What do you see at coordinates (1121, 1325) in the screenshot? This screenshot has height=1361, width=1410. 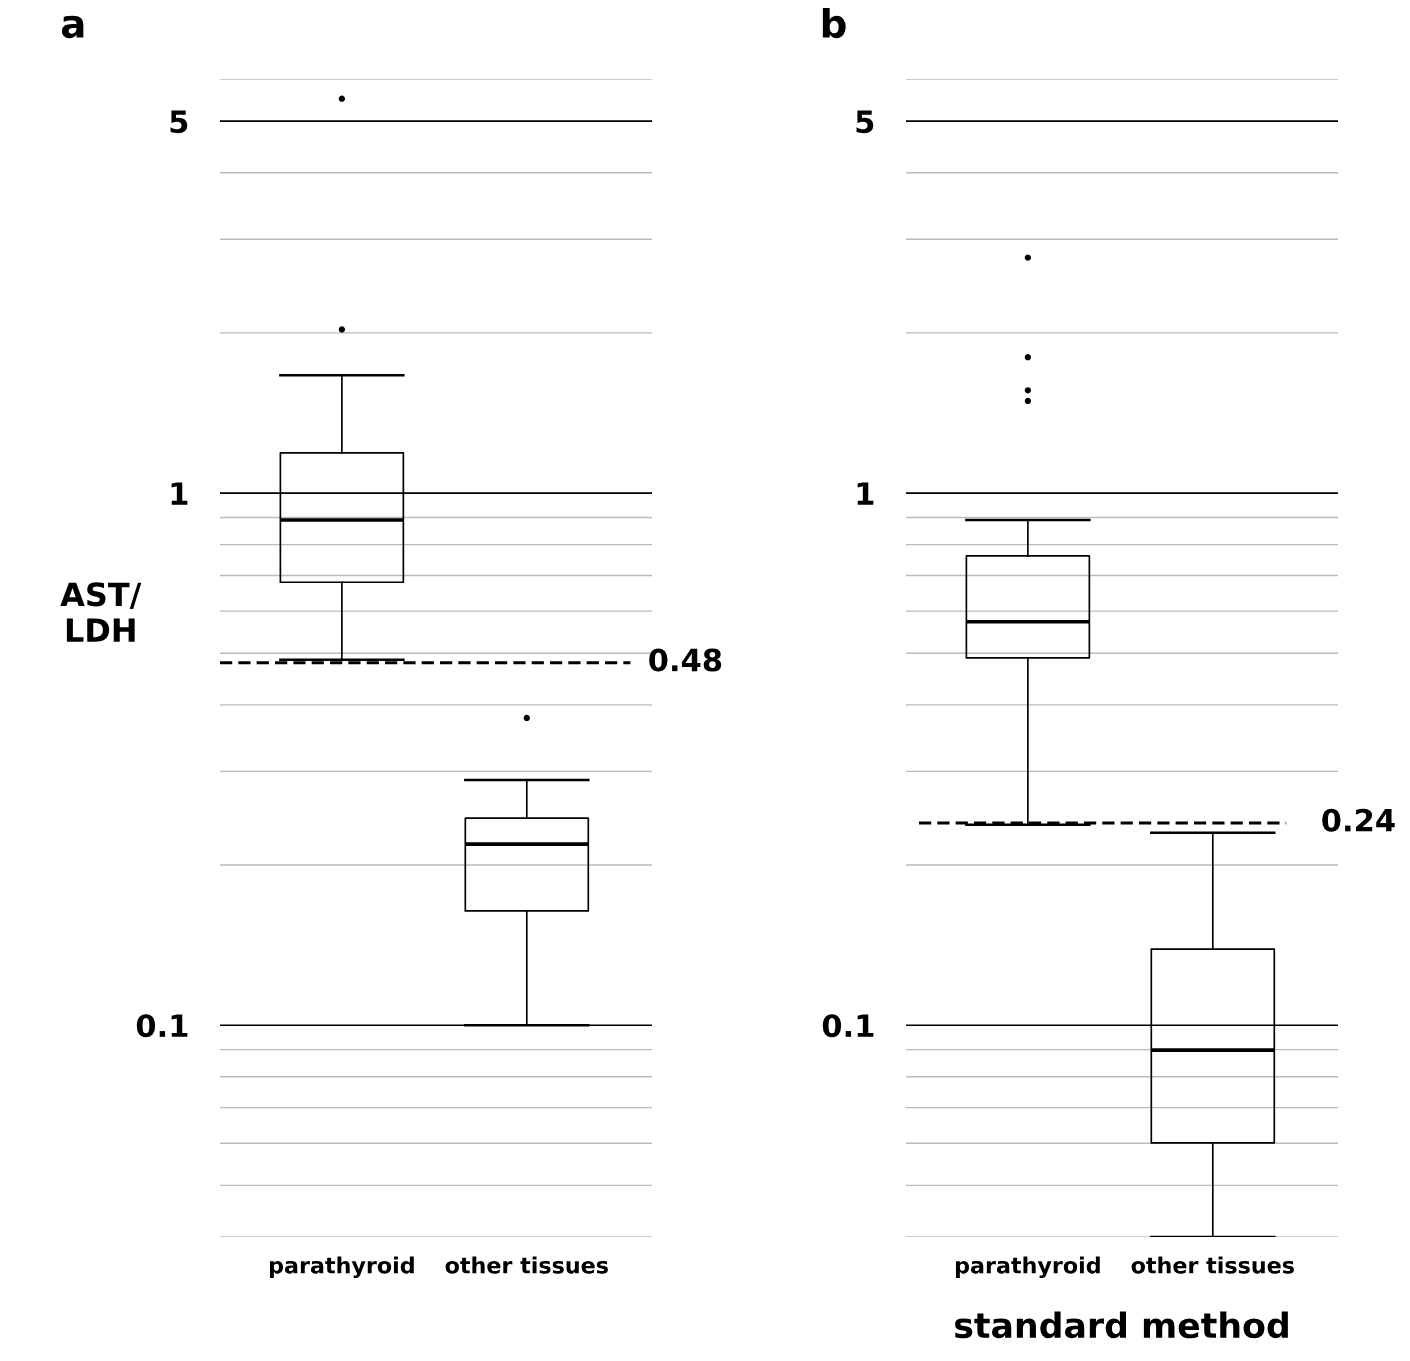 I see `x-axis-title: standard method` at bounding box center [1121, 1325].